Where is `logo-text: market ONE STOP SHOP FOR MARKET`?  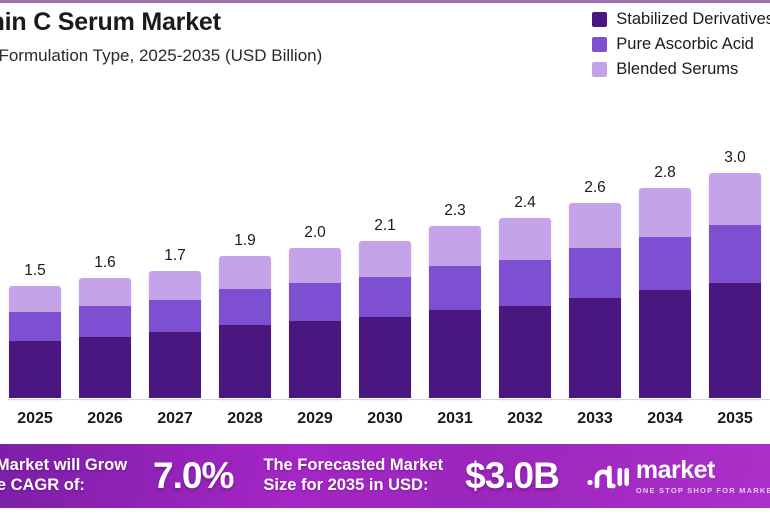
logo-text: market ONE STOP SHOP FOR MARKET is located at coordinates (702, 475).